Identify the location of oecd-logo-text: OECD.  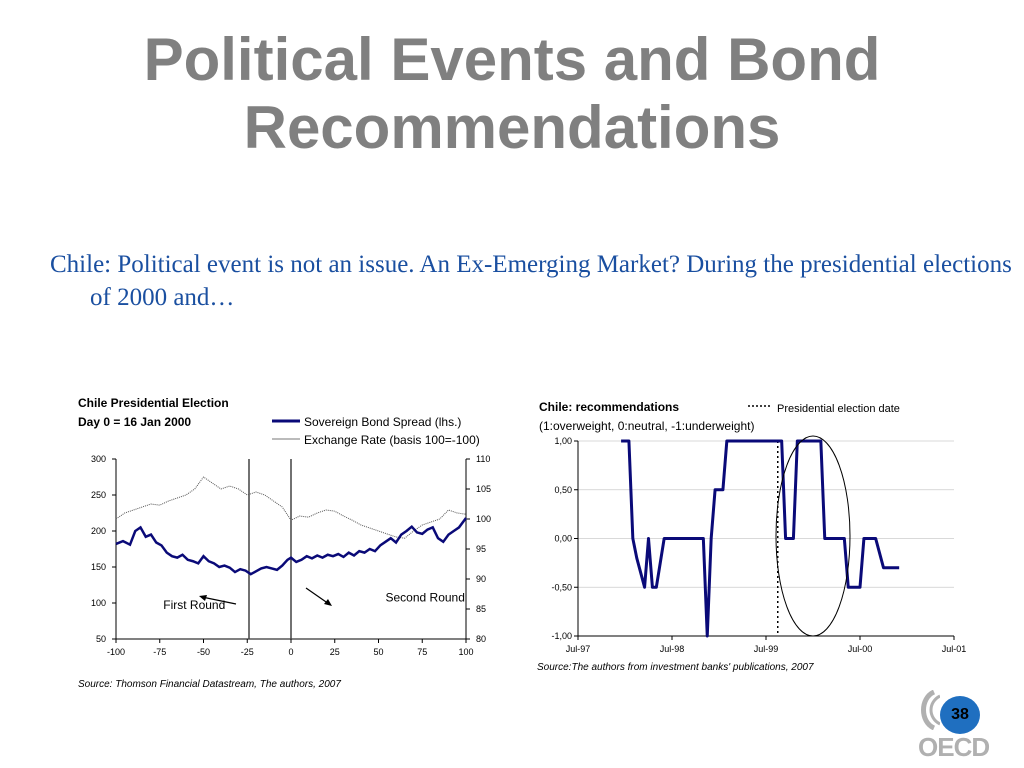
(954, 747).